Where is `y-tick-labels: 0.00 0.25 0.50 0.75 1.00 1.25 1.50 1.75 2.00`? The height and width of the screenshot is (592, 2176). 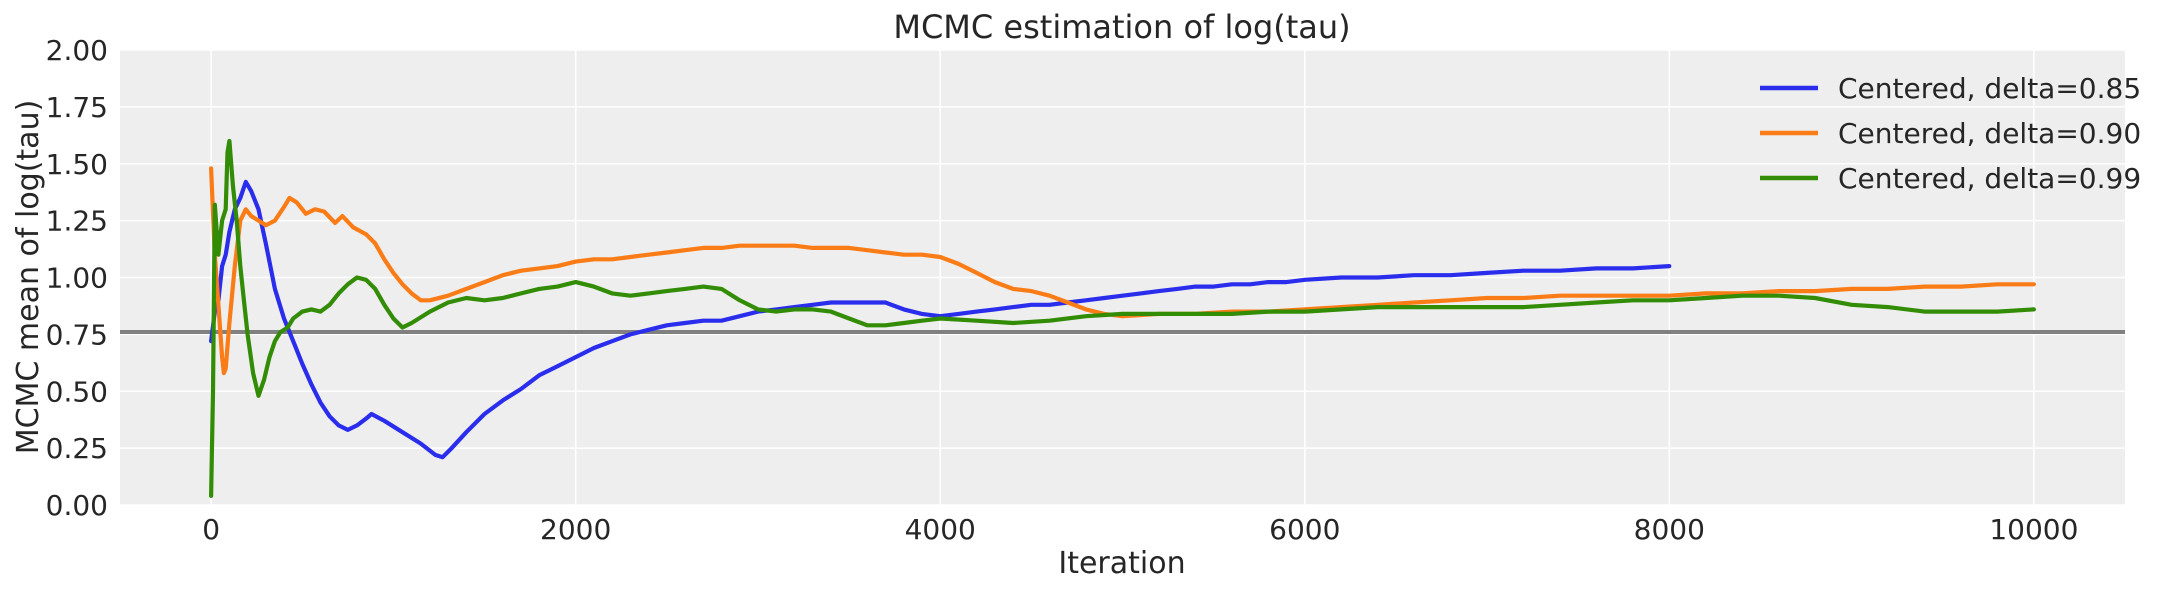 y-tick-labels: 0.00 0.25 0.50 0.75 1.00 1.25 1.50 1.75 2.00 is located at coordinates (77, 278).